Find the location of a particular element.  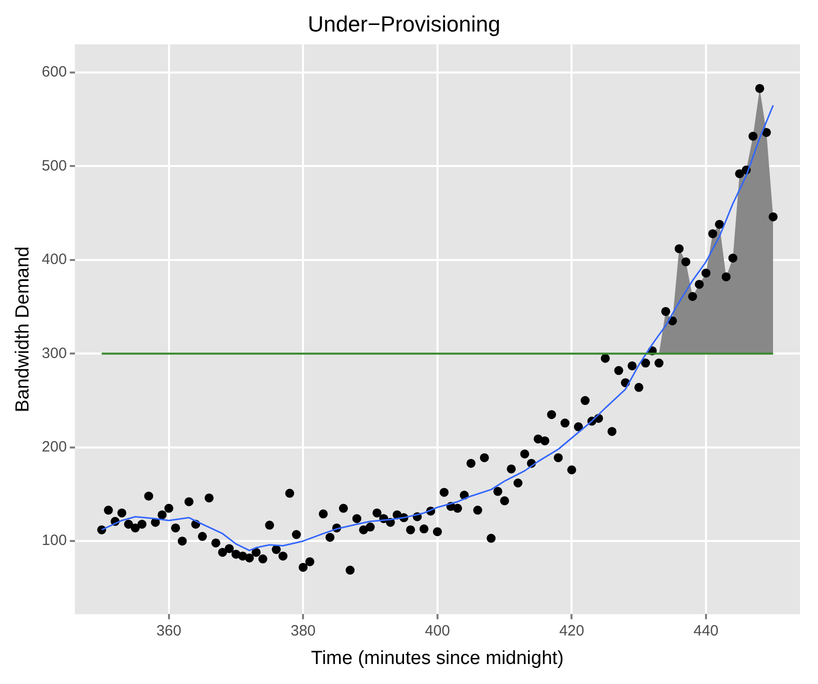

chart-title: Under−Provisioning is located at coordinates (404, 23).